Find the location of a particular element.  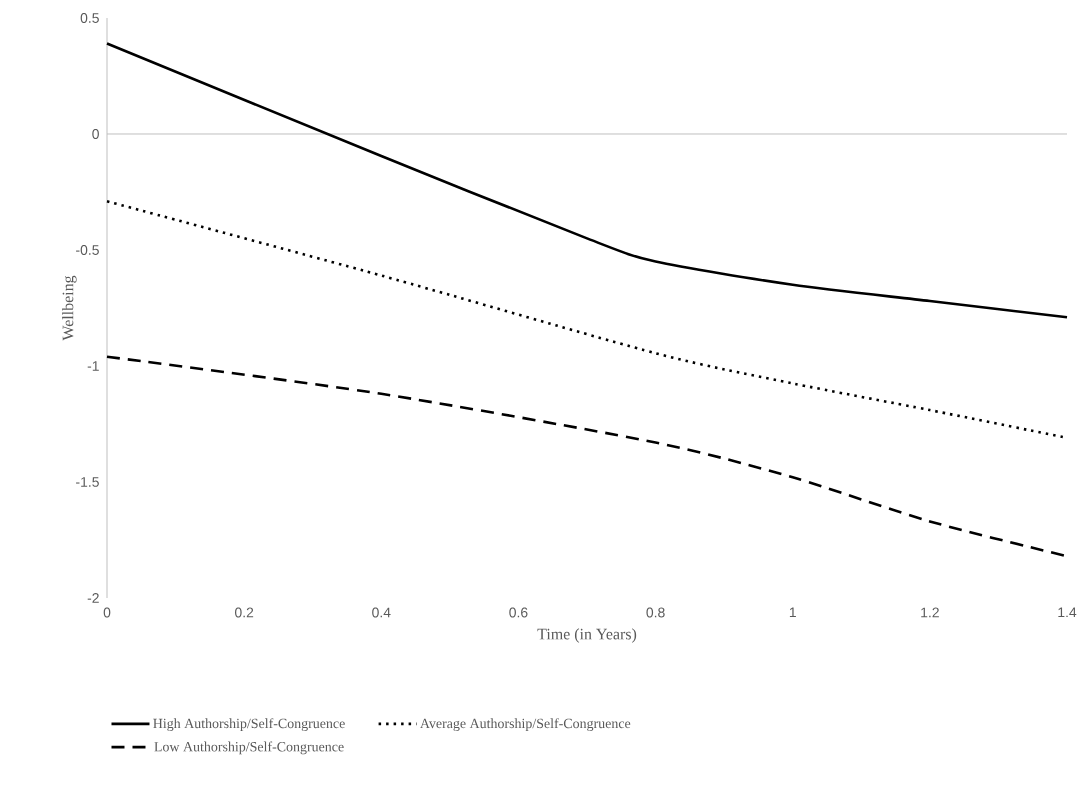

legend-label: Average Authorship/Self-Congruence is located at coordinates (525, 725).